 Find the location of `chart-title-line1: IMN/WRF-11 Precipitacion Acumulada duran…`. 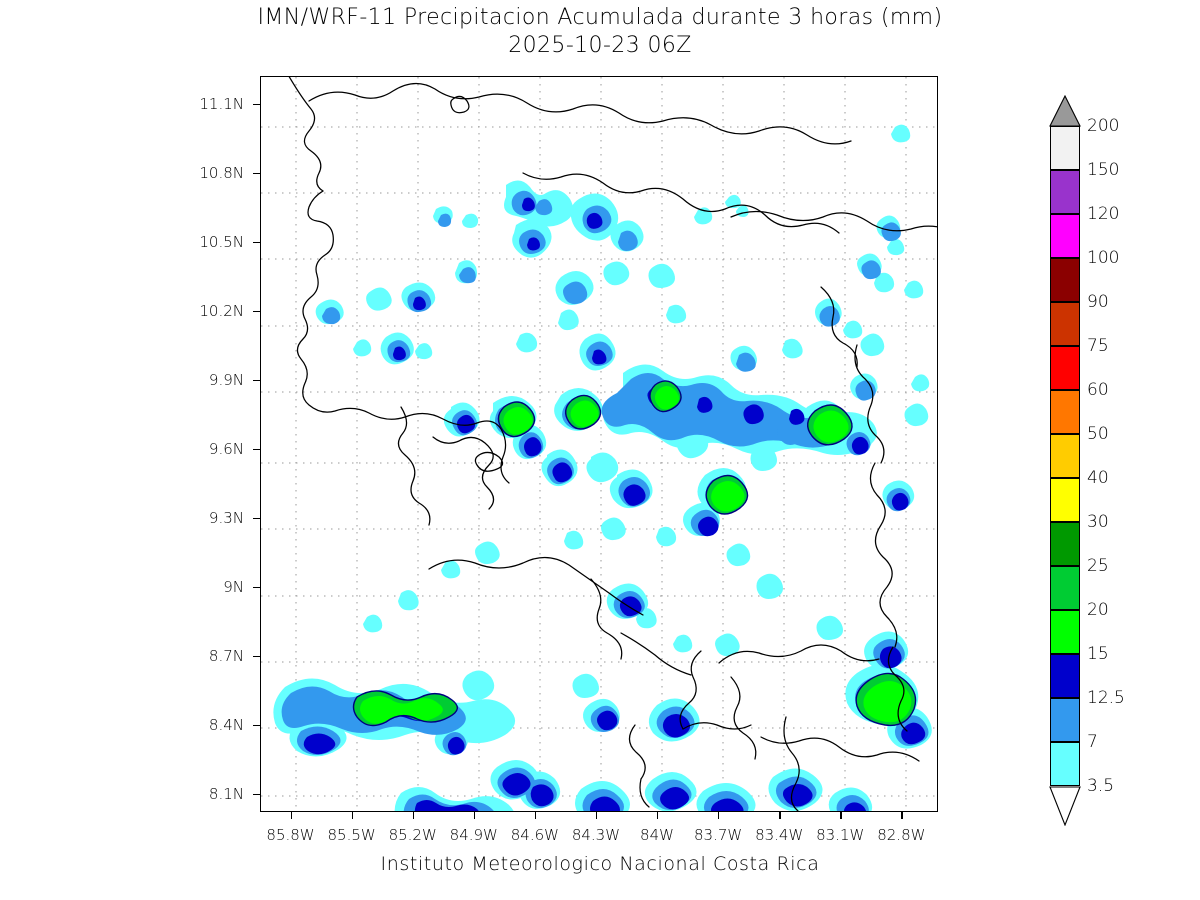

chart-title-line1: IMN/WRF-11 Precipitacion Acumulada duran… is located at coordinates (600, 17).